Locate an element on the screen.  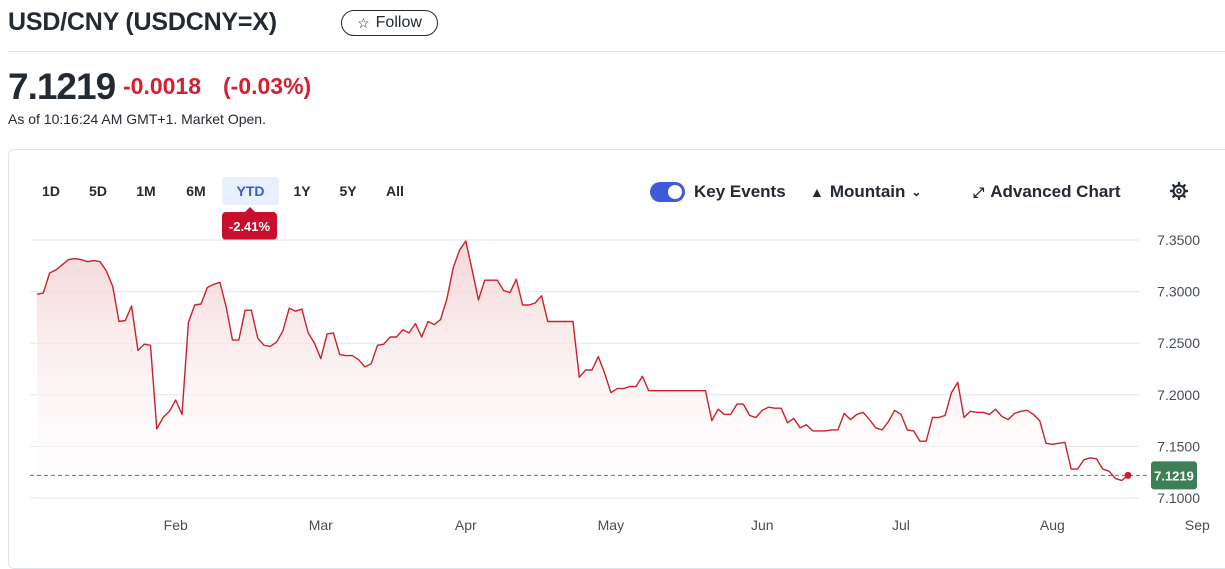
x-tick-label: May is located at coordinates (611, 525).